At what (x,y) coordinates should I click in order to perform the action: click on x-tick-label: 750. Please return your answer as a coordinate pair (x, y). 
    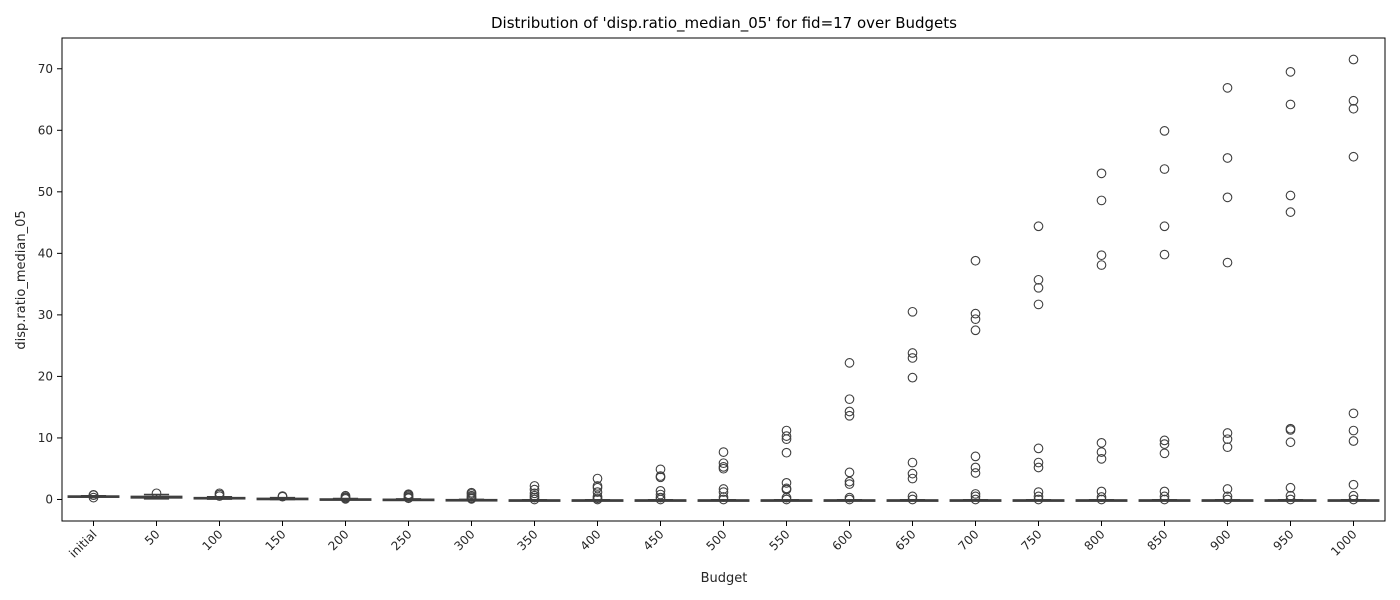
    Looking at the image, I should click on (1032, 540).